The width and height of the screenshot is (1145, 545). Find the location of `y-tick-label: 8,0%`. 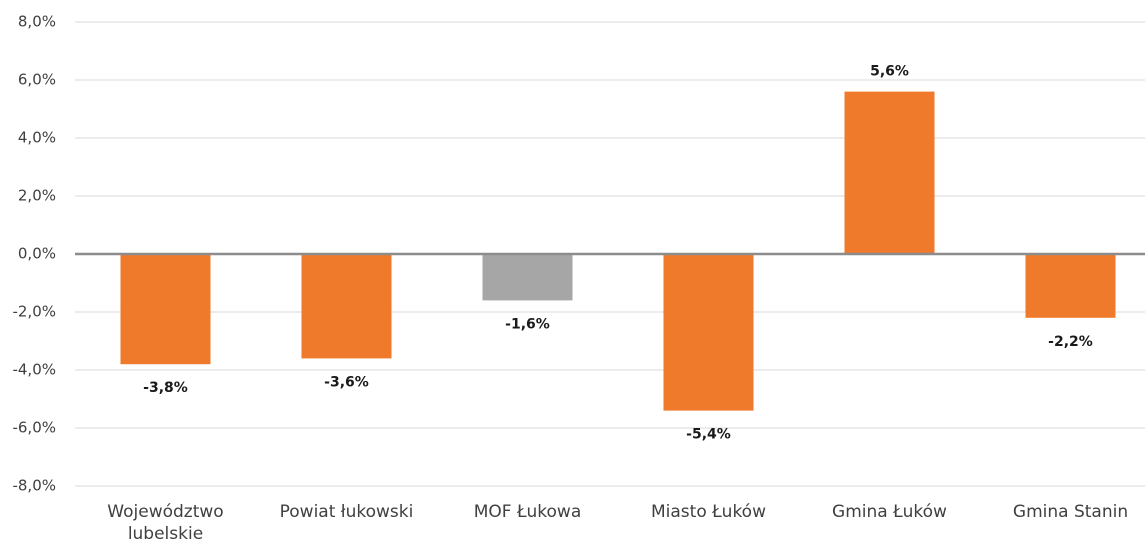

y-tick-label: 8,0% is located at coordinates (37, 22).